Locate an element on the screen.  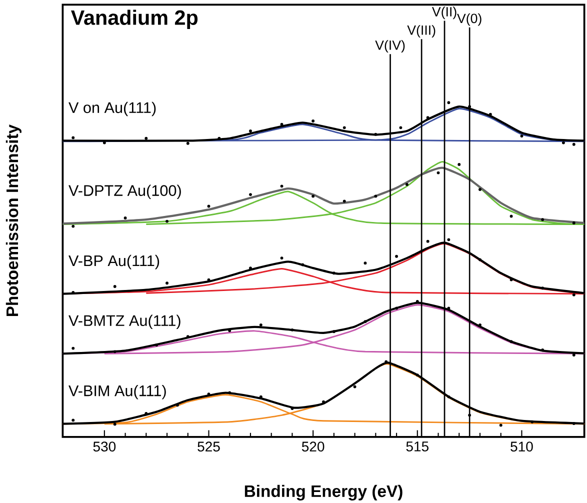
y-axis-title: Photoemission Intensity is located at coordinates (14, 220).